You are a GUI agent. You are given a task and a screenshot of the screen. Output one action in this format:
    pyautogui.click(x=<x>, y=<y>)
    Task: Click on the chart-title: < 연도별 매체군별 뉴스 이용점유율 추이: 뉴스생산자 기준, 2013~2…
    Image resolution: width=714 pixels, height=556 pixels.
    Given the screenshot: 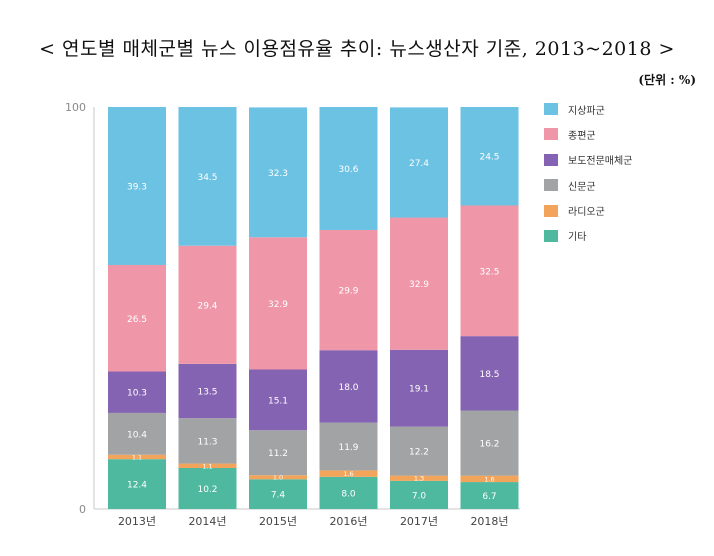 What is the action you would take?
    pyautogui.click(x=357, y=49)
    